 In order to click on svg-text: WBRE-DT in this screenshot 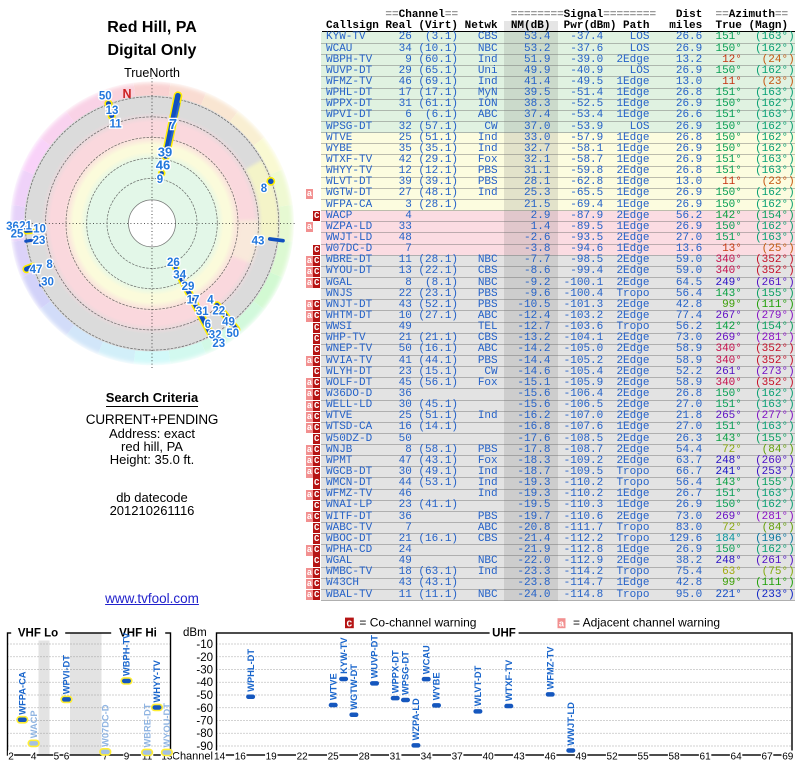, I will do `click(147, 725)`.